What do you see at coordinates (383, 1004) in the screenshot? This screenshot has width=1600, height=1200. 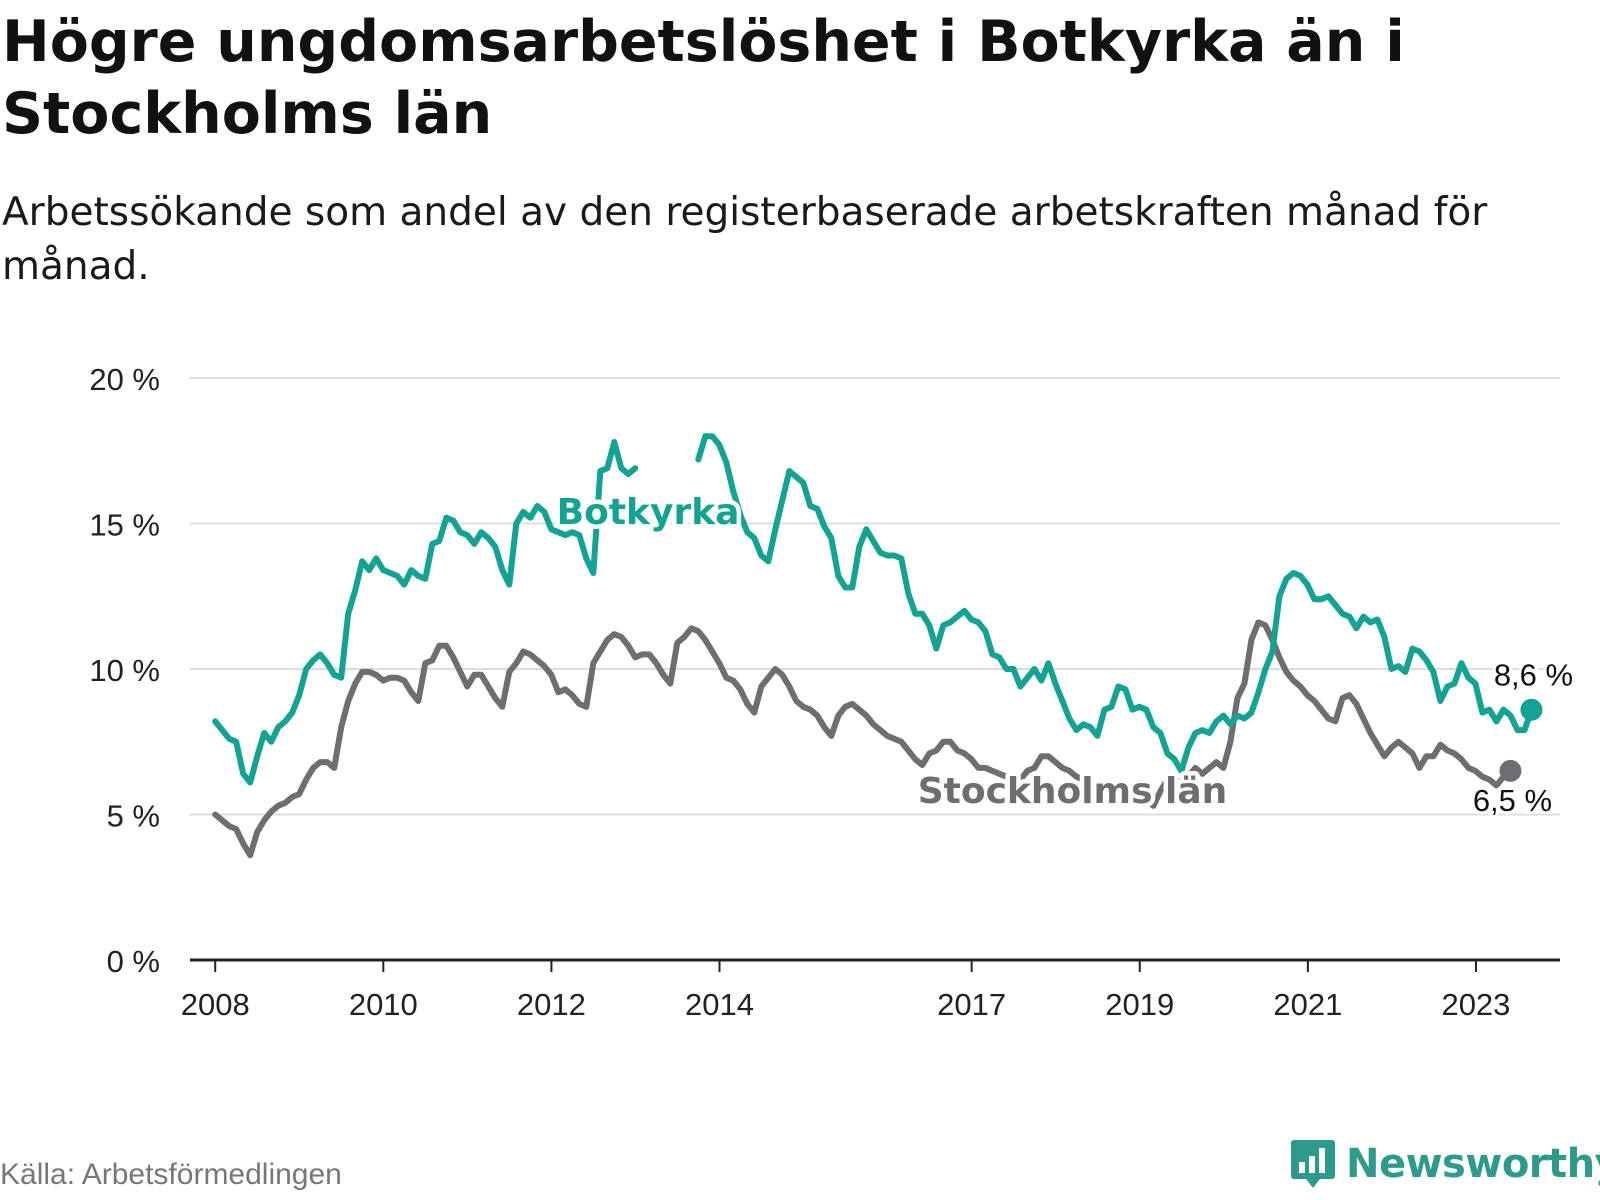 I see `x-tick-label: 2010` at bounding box center [383, 1004].